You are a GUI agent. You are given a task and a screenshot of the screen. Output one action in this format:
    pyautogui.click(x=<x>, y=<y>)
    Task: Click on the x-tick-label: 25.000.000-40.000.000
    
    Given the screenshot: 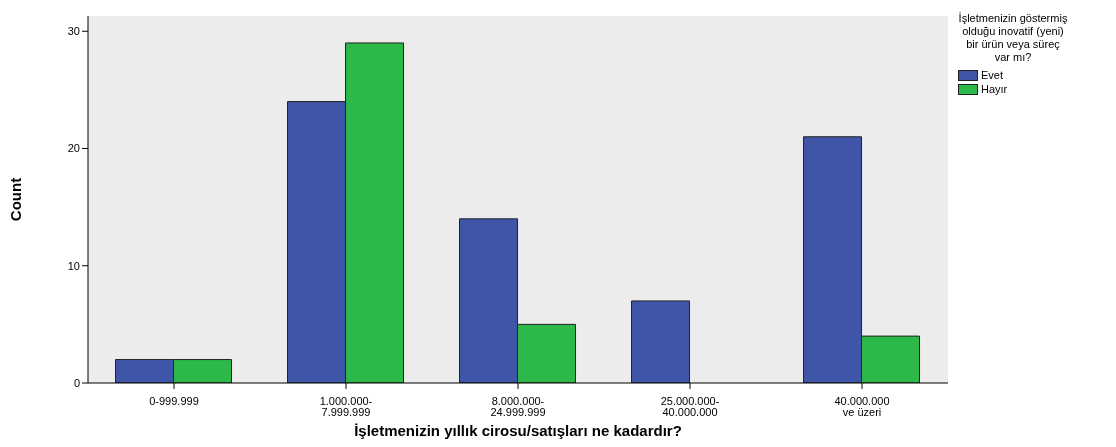 What is the action you would take?
    pyautogui.click(x=690, y=406)
    